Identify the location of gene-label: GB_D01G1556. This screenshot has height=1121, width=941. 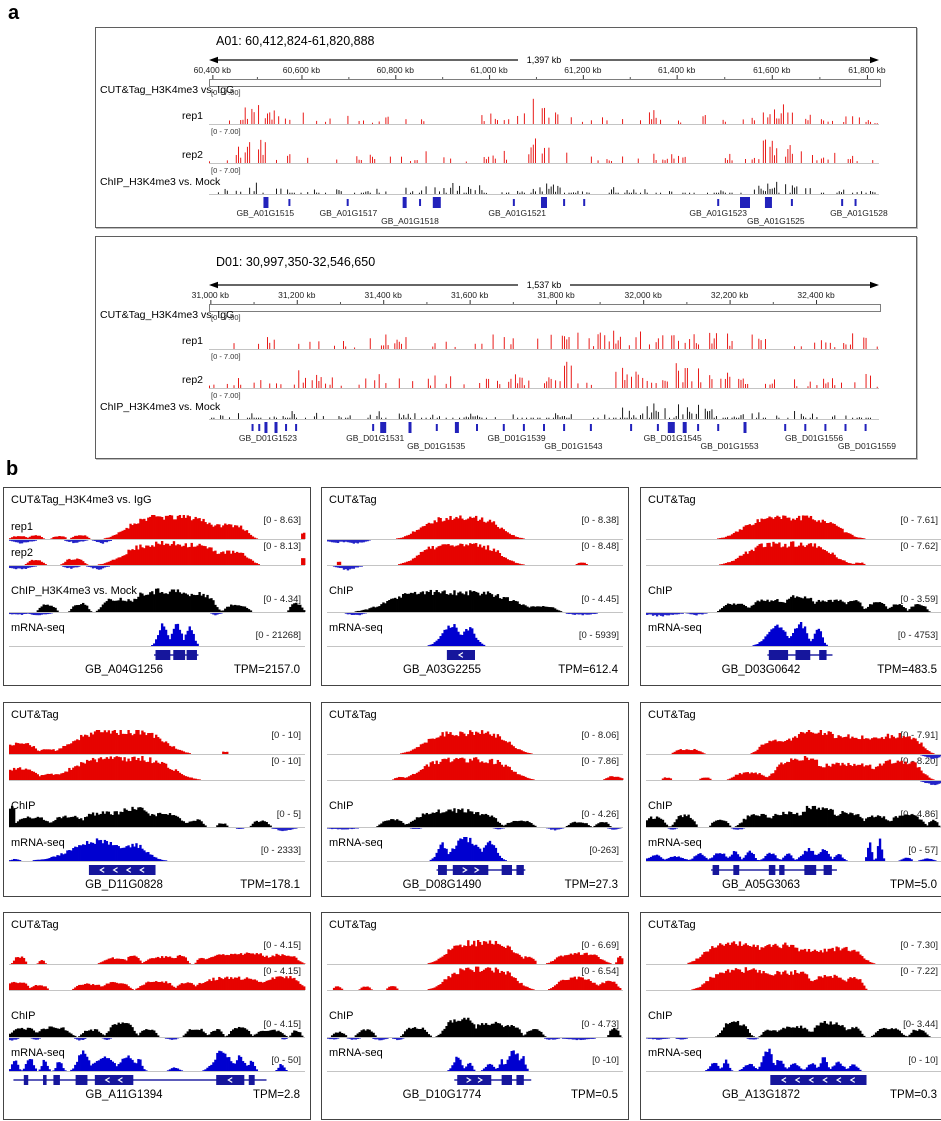
(814, 438).